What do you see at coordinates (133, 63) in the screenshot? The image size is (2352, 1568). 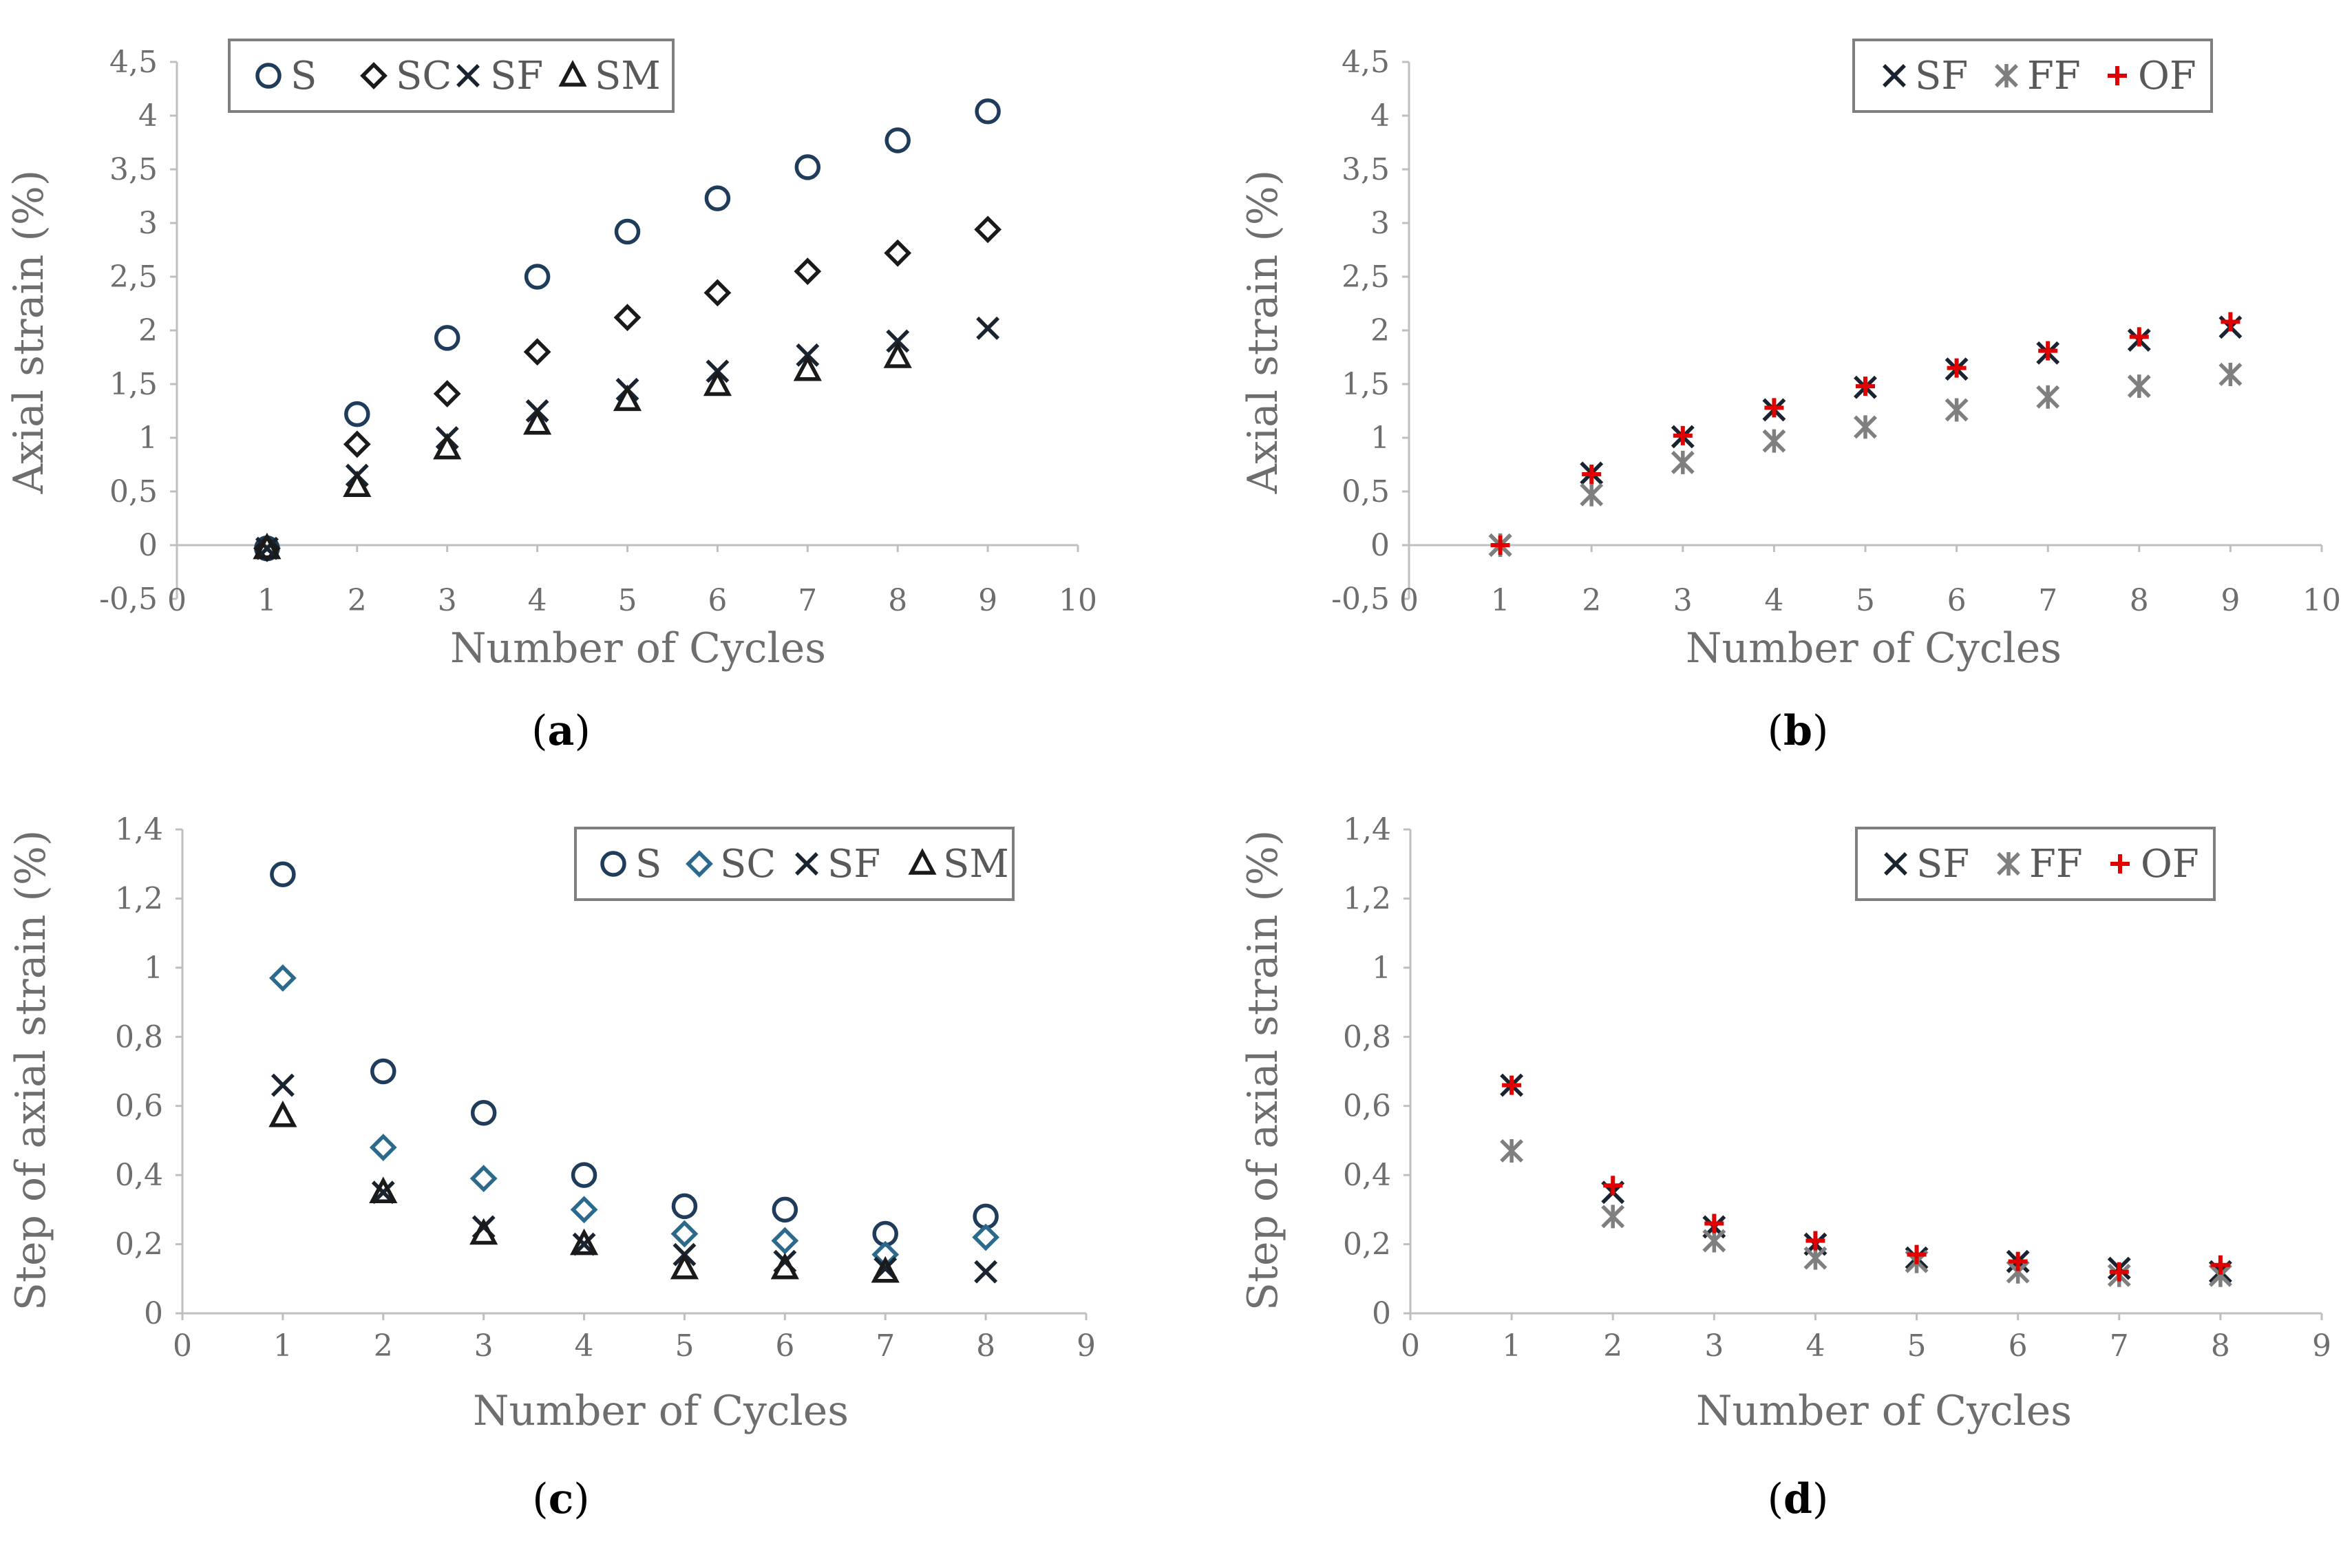 I see `y-tick-label: 4,5` at bounding box center [133, 63].